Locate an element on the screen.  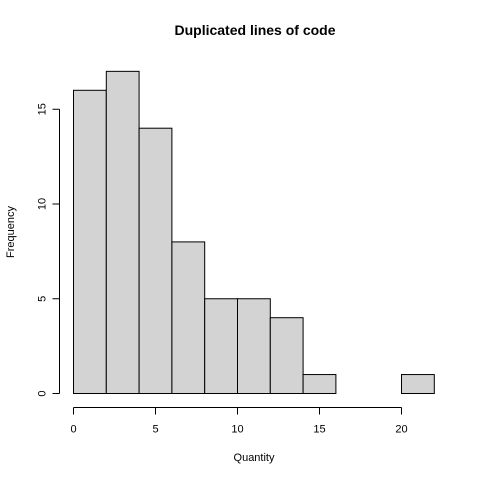
y-tick-label-3: 15 is located at coordinates (42, 109).